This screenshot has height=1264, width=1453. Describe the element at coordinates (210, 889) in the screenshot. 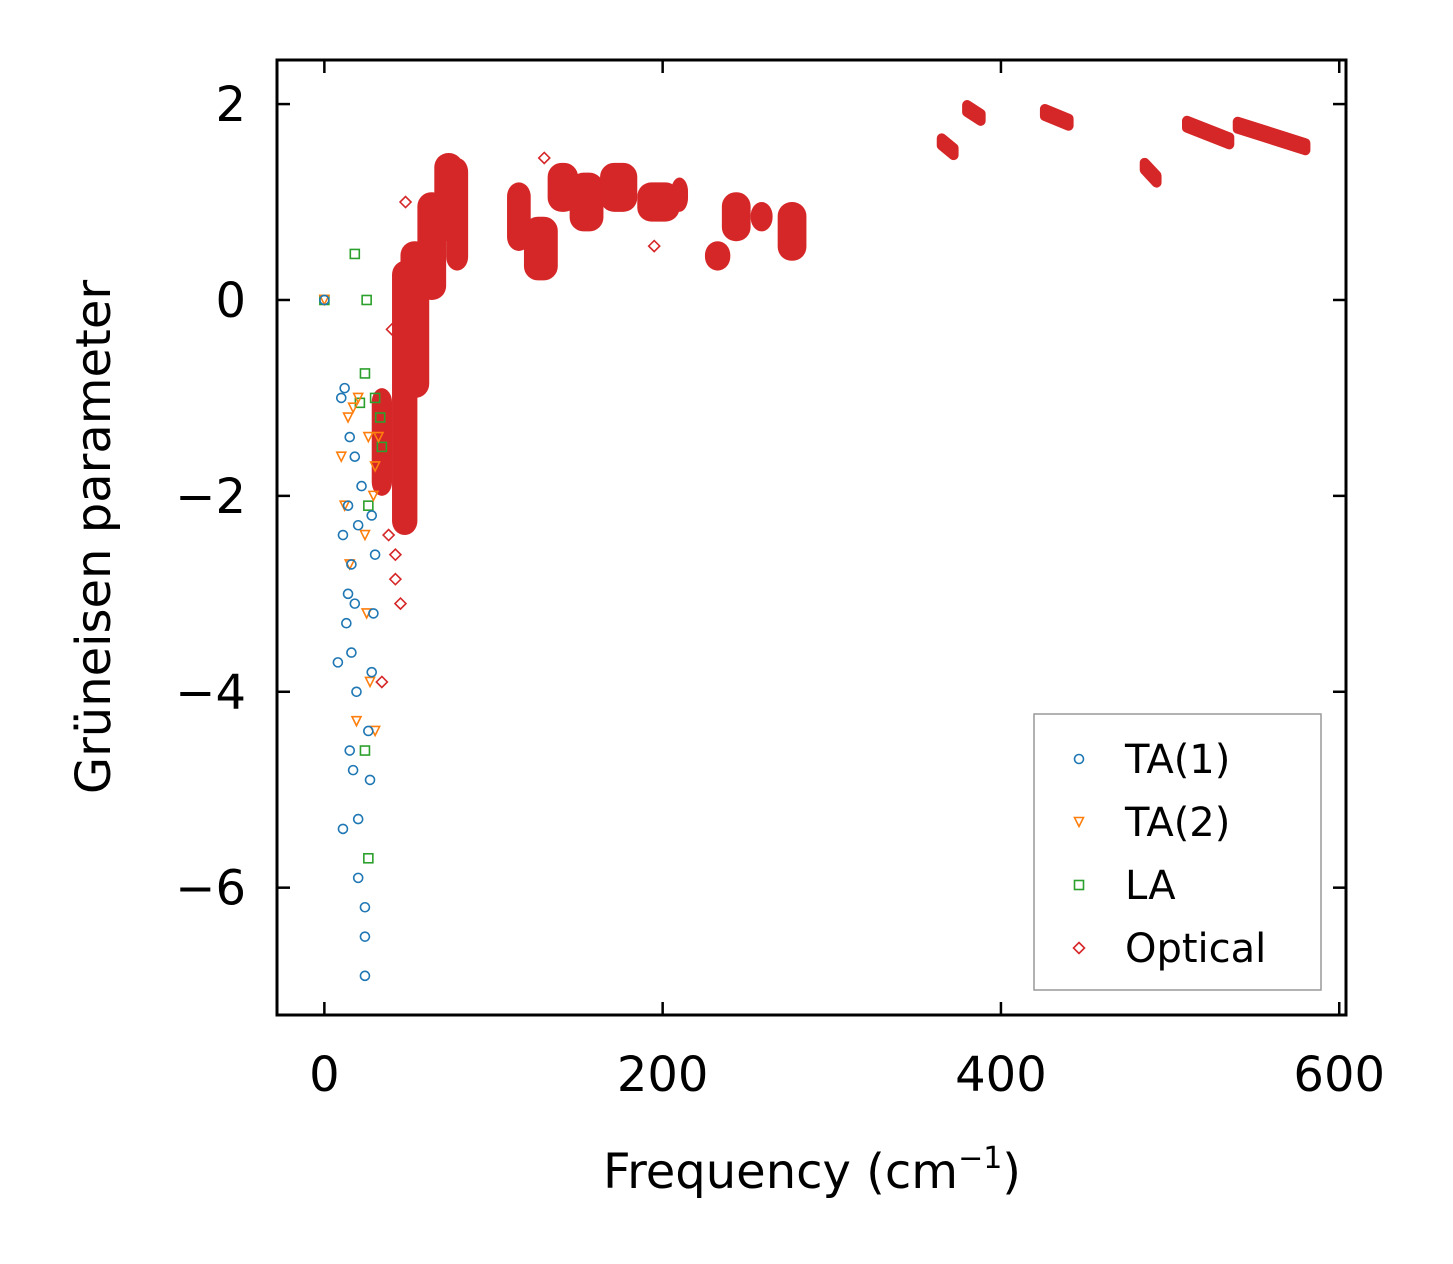

I see `y-tick-label: −6` at that location.